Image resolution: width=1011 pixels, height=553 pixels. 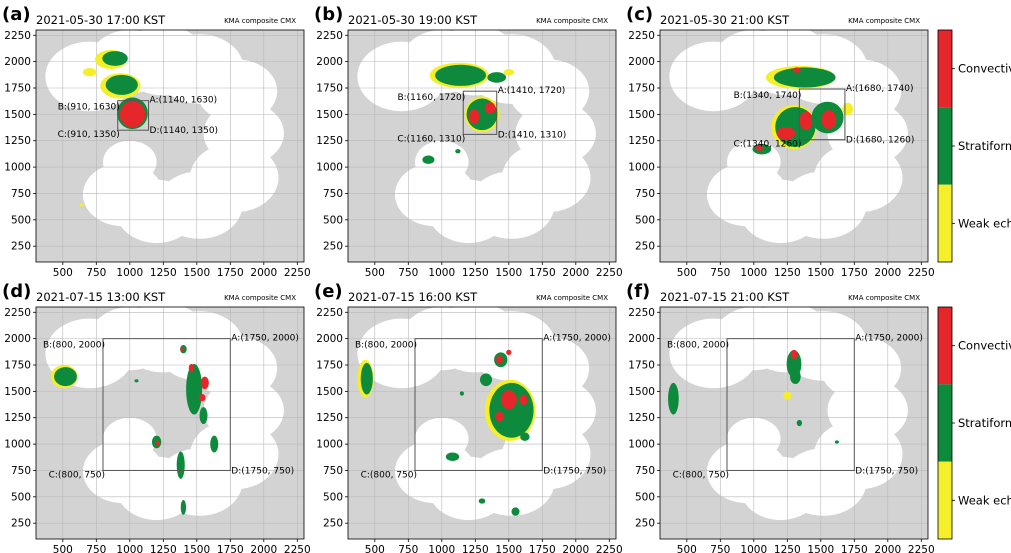 What do you see at coordinates (645, 194) in the screenshot?
I see `y-tick-label: 750` at bounding box center [645, 194].